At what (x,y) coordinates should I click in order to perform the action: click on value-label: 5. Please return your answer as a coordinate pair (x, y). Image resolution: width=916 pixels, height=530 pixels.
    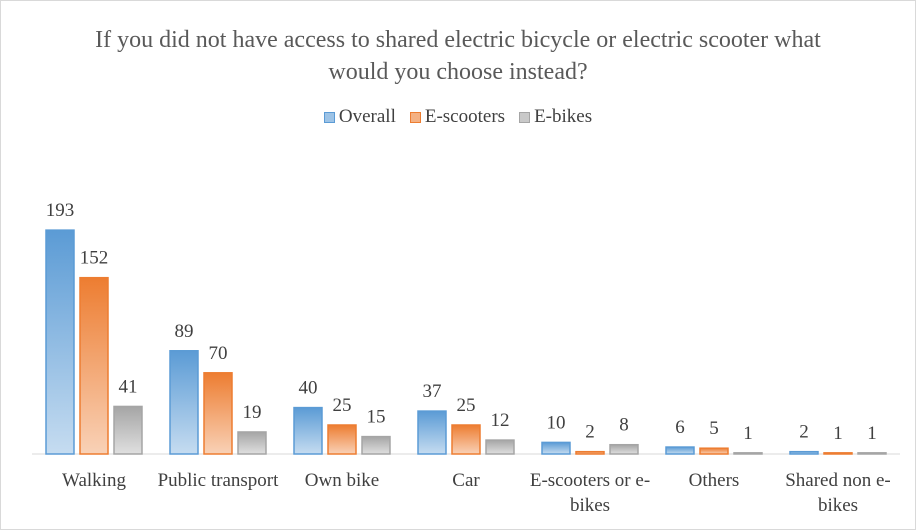
    Looking at the image, I should click on (714, 428).